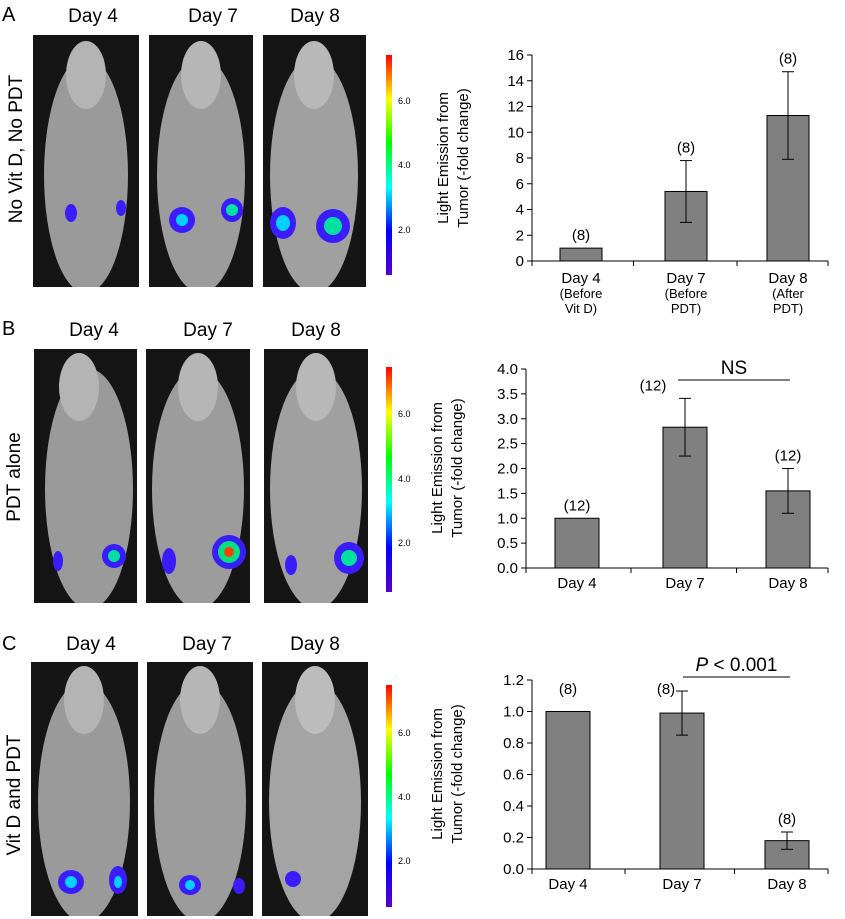 The image size is (845, 919). I want to click on panel-a-y-axis-label: Tumor (-fold change), so click(463, 158).